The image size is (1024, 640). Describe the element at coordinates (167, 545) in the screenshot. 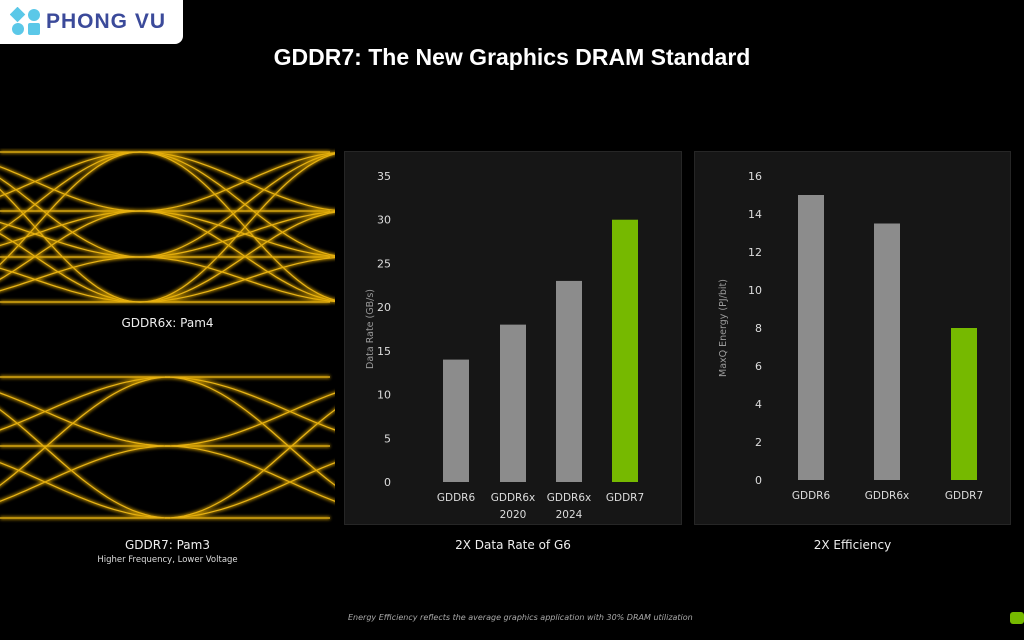

I see `pam3-caption: GDDR7: Pam3` at that location.